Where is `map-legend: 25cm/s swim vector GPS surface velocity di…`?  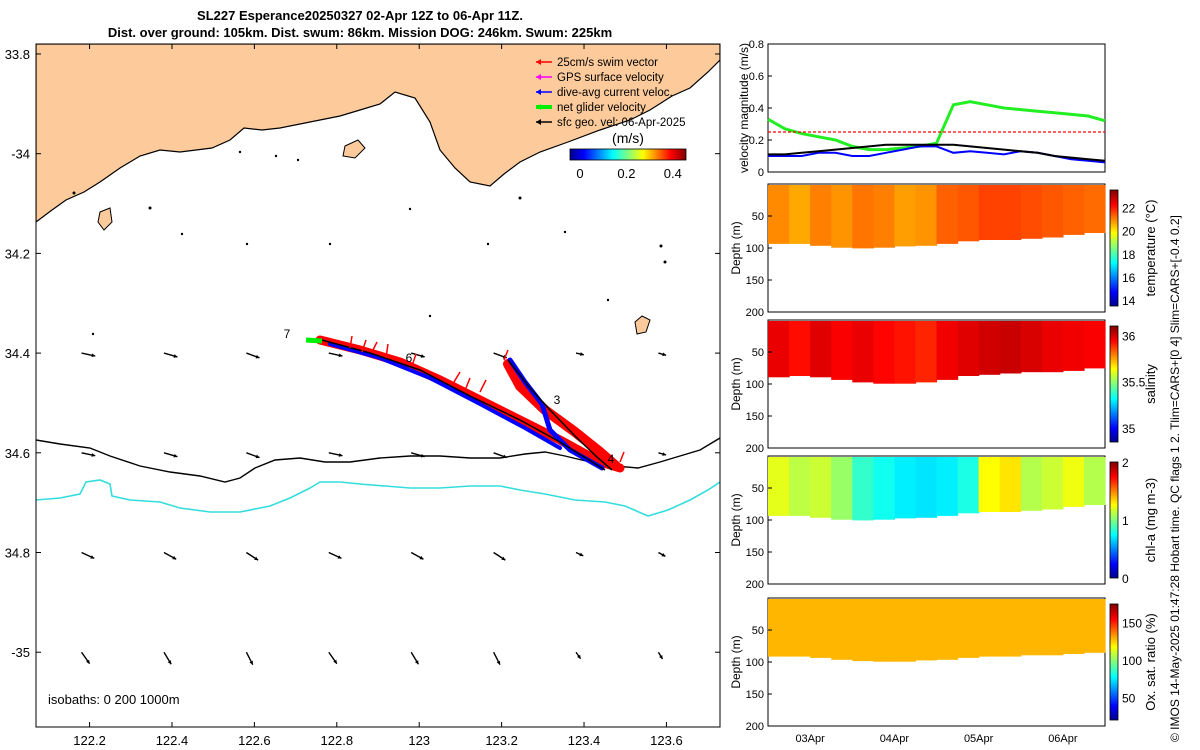 map-legend: 25cm/s swim vector GPS surface velocity di… is located at coordinates (611, 93).